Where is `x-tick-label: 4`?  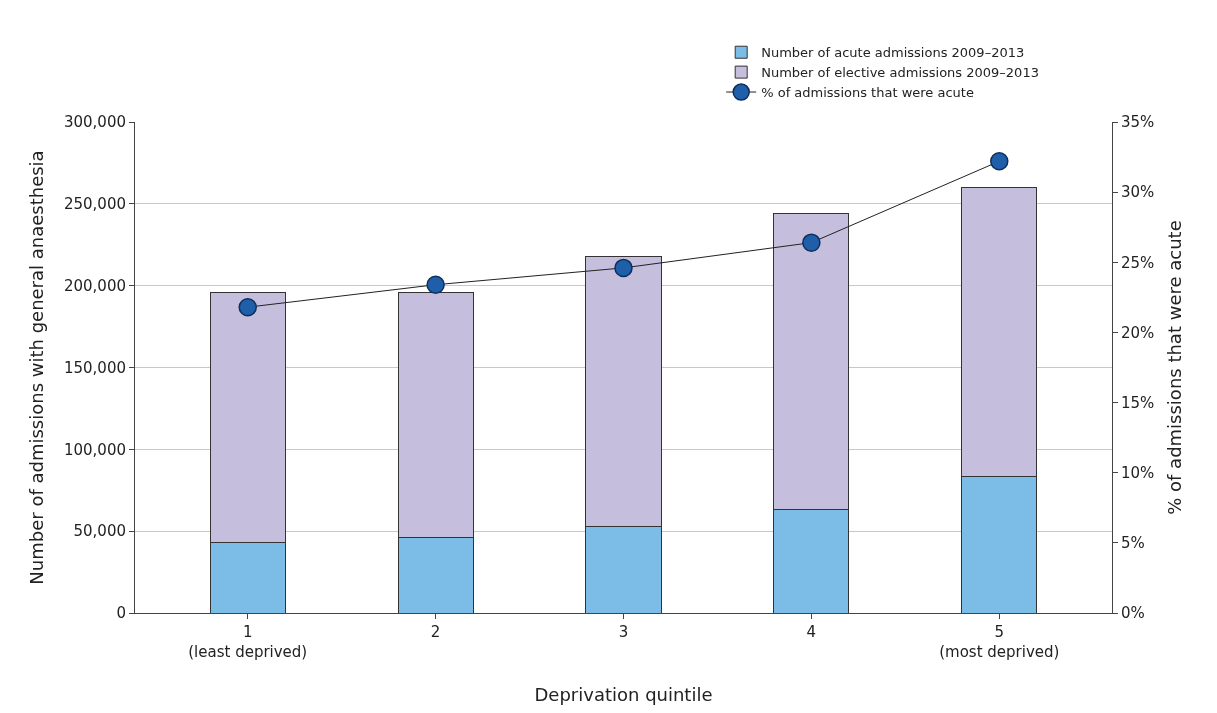 x-tick-label: 4 is located at coordinates (811, 632).